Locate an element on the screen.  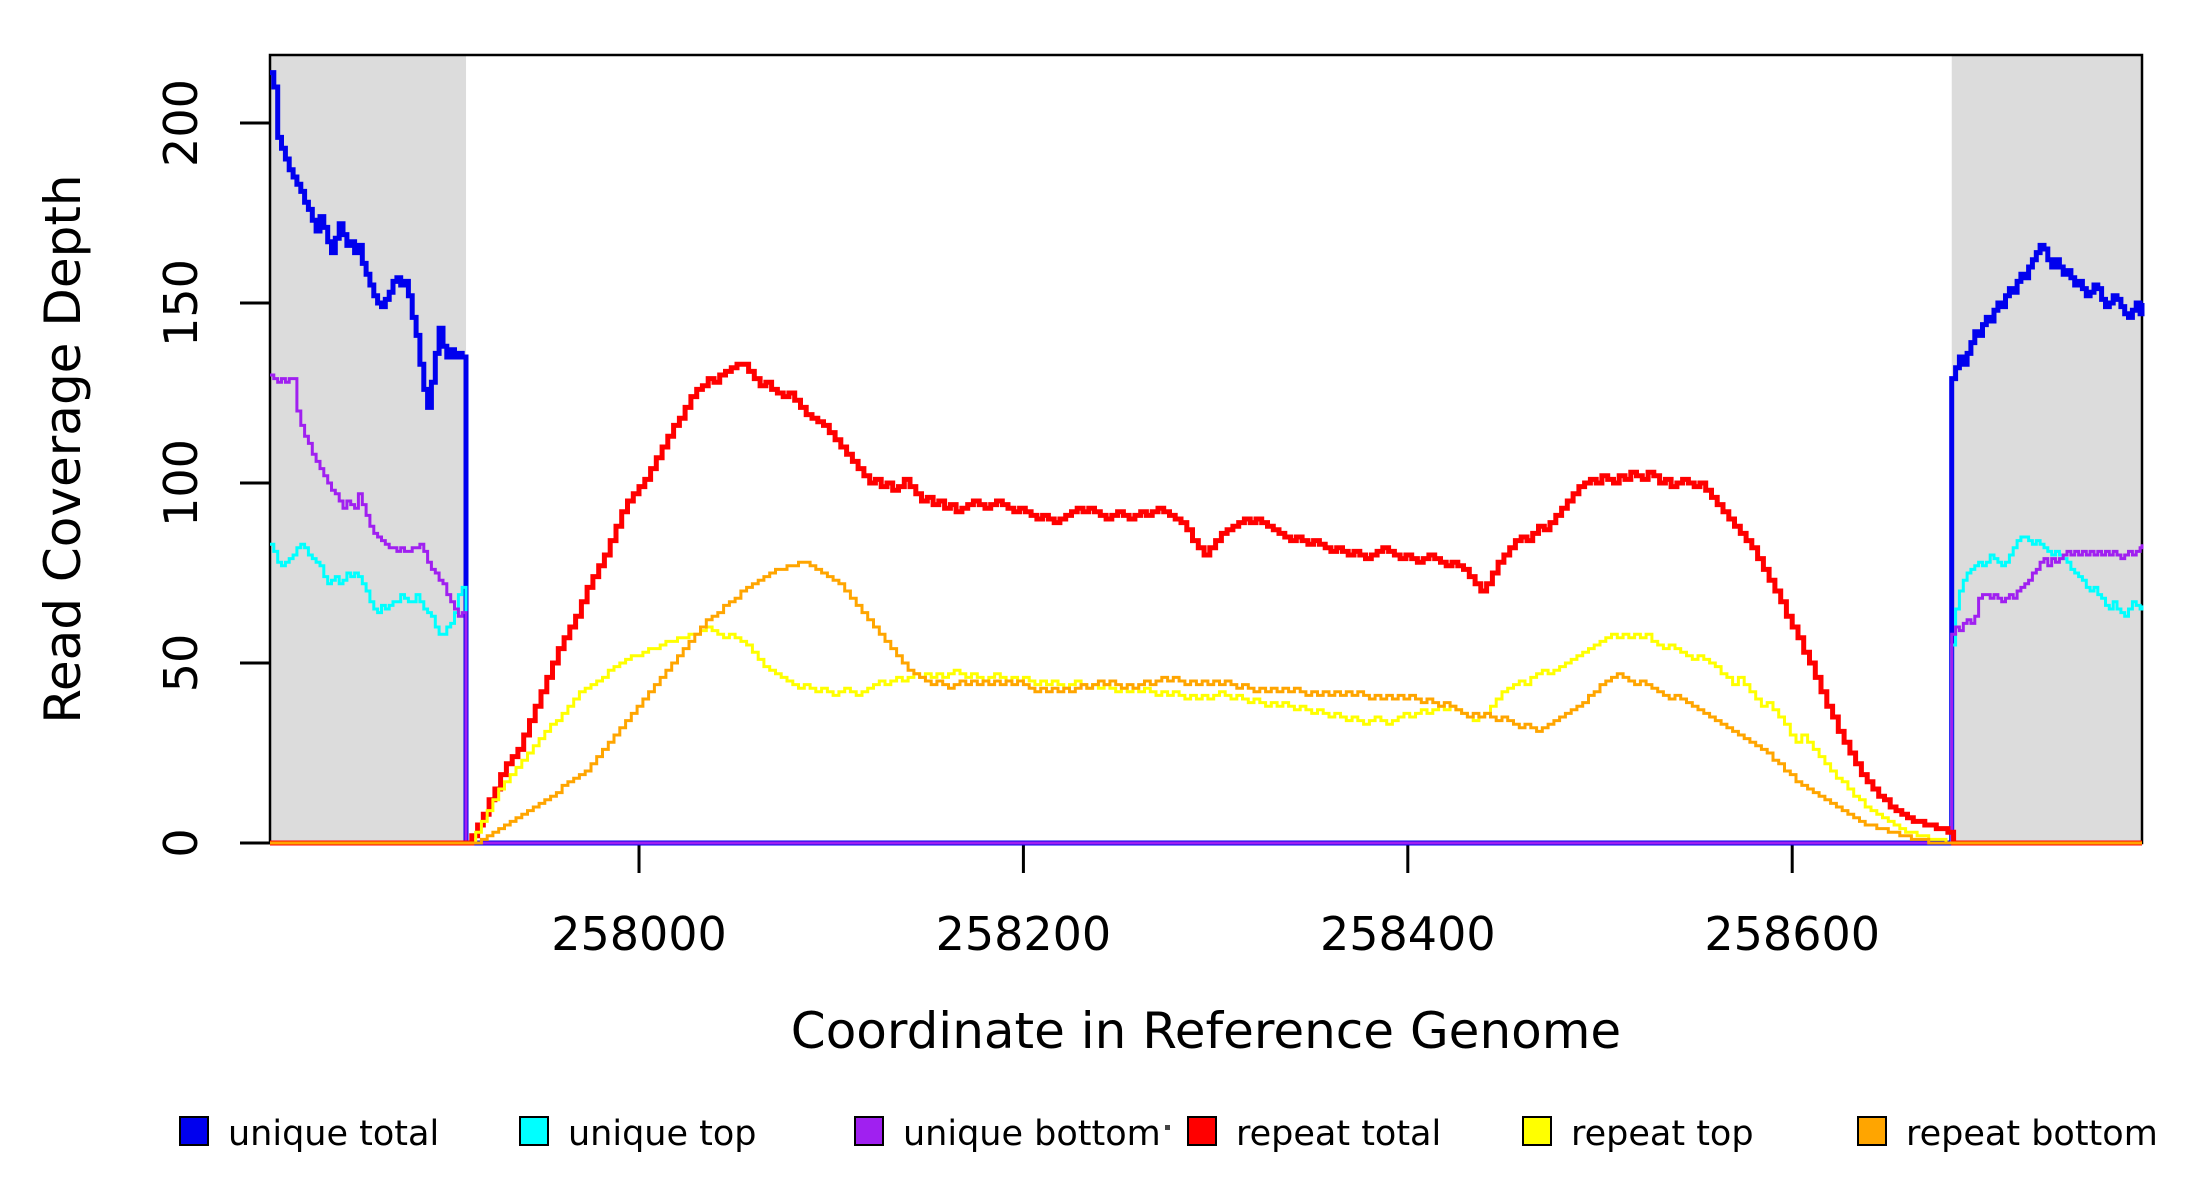
y-axis-title: Read Coverage Depth is located at coordinates (63, 448).